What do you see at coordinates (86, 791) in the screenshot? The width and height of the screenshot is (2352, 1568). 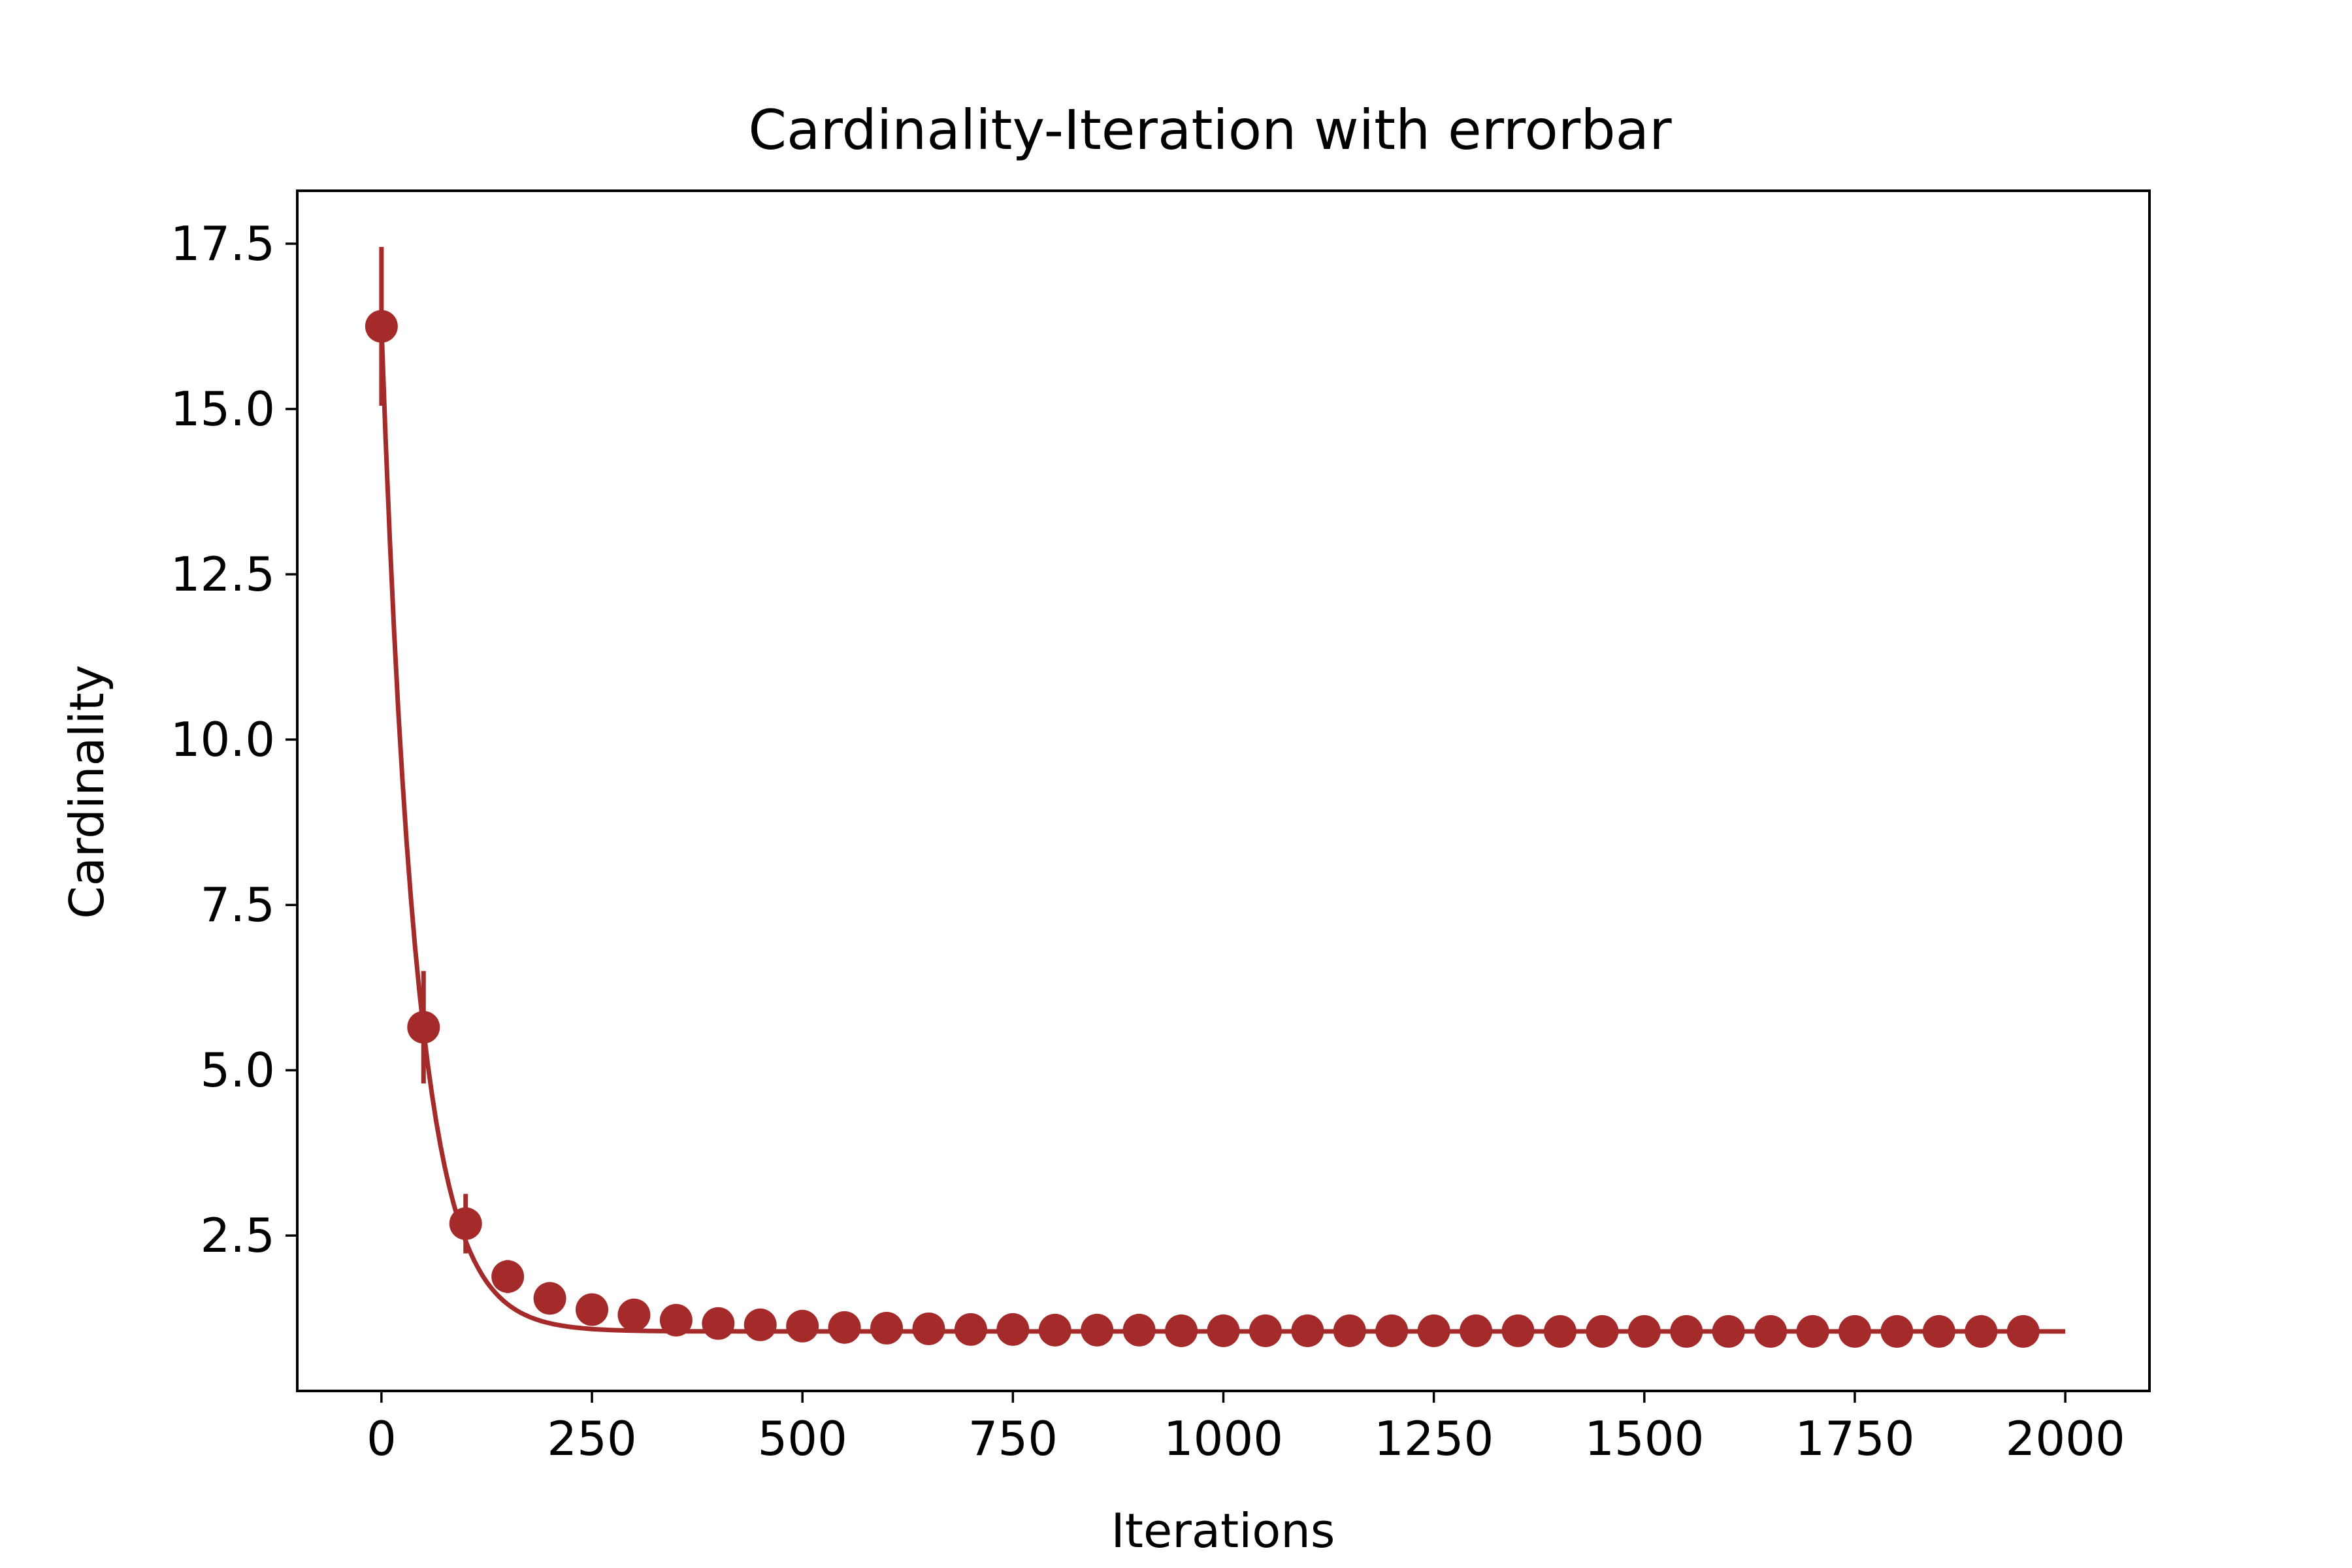 I see `y-axis-label: Cardinality` at bounding box center [86, 791].